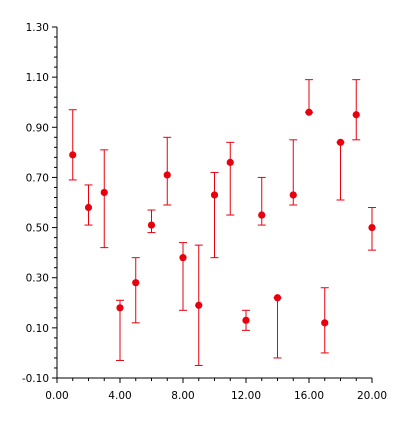 Image resolution: width=415 pixels, height=428 pixels. What do you see at coordinates (37, 329) in the screenshot?
I see `y-tick-label: 0.10` at bounding box center [37, 329].